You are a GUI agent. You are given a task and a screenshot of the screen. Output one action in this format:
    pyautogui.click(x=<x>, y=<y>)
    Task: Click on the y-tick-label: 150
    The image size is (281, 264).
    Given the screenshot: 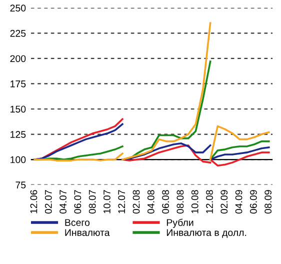 What is the action you would take?
    pyautogui.click(x=18, y=109)
    